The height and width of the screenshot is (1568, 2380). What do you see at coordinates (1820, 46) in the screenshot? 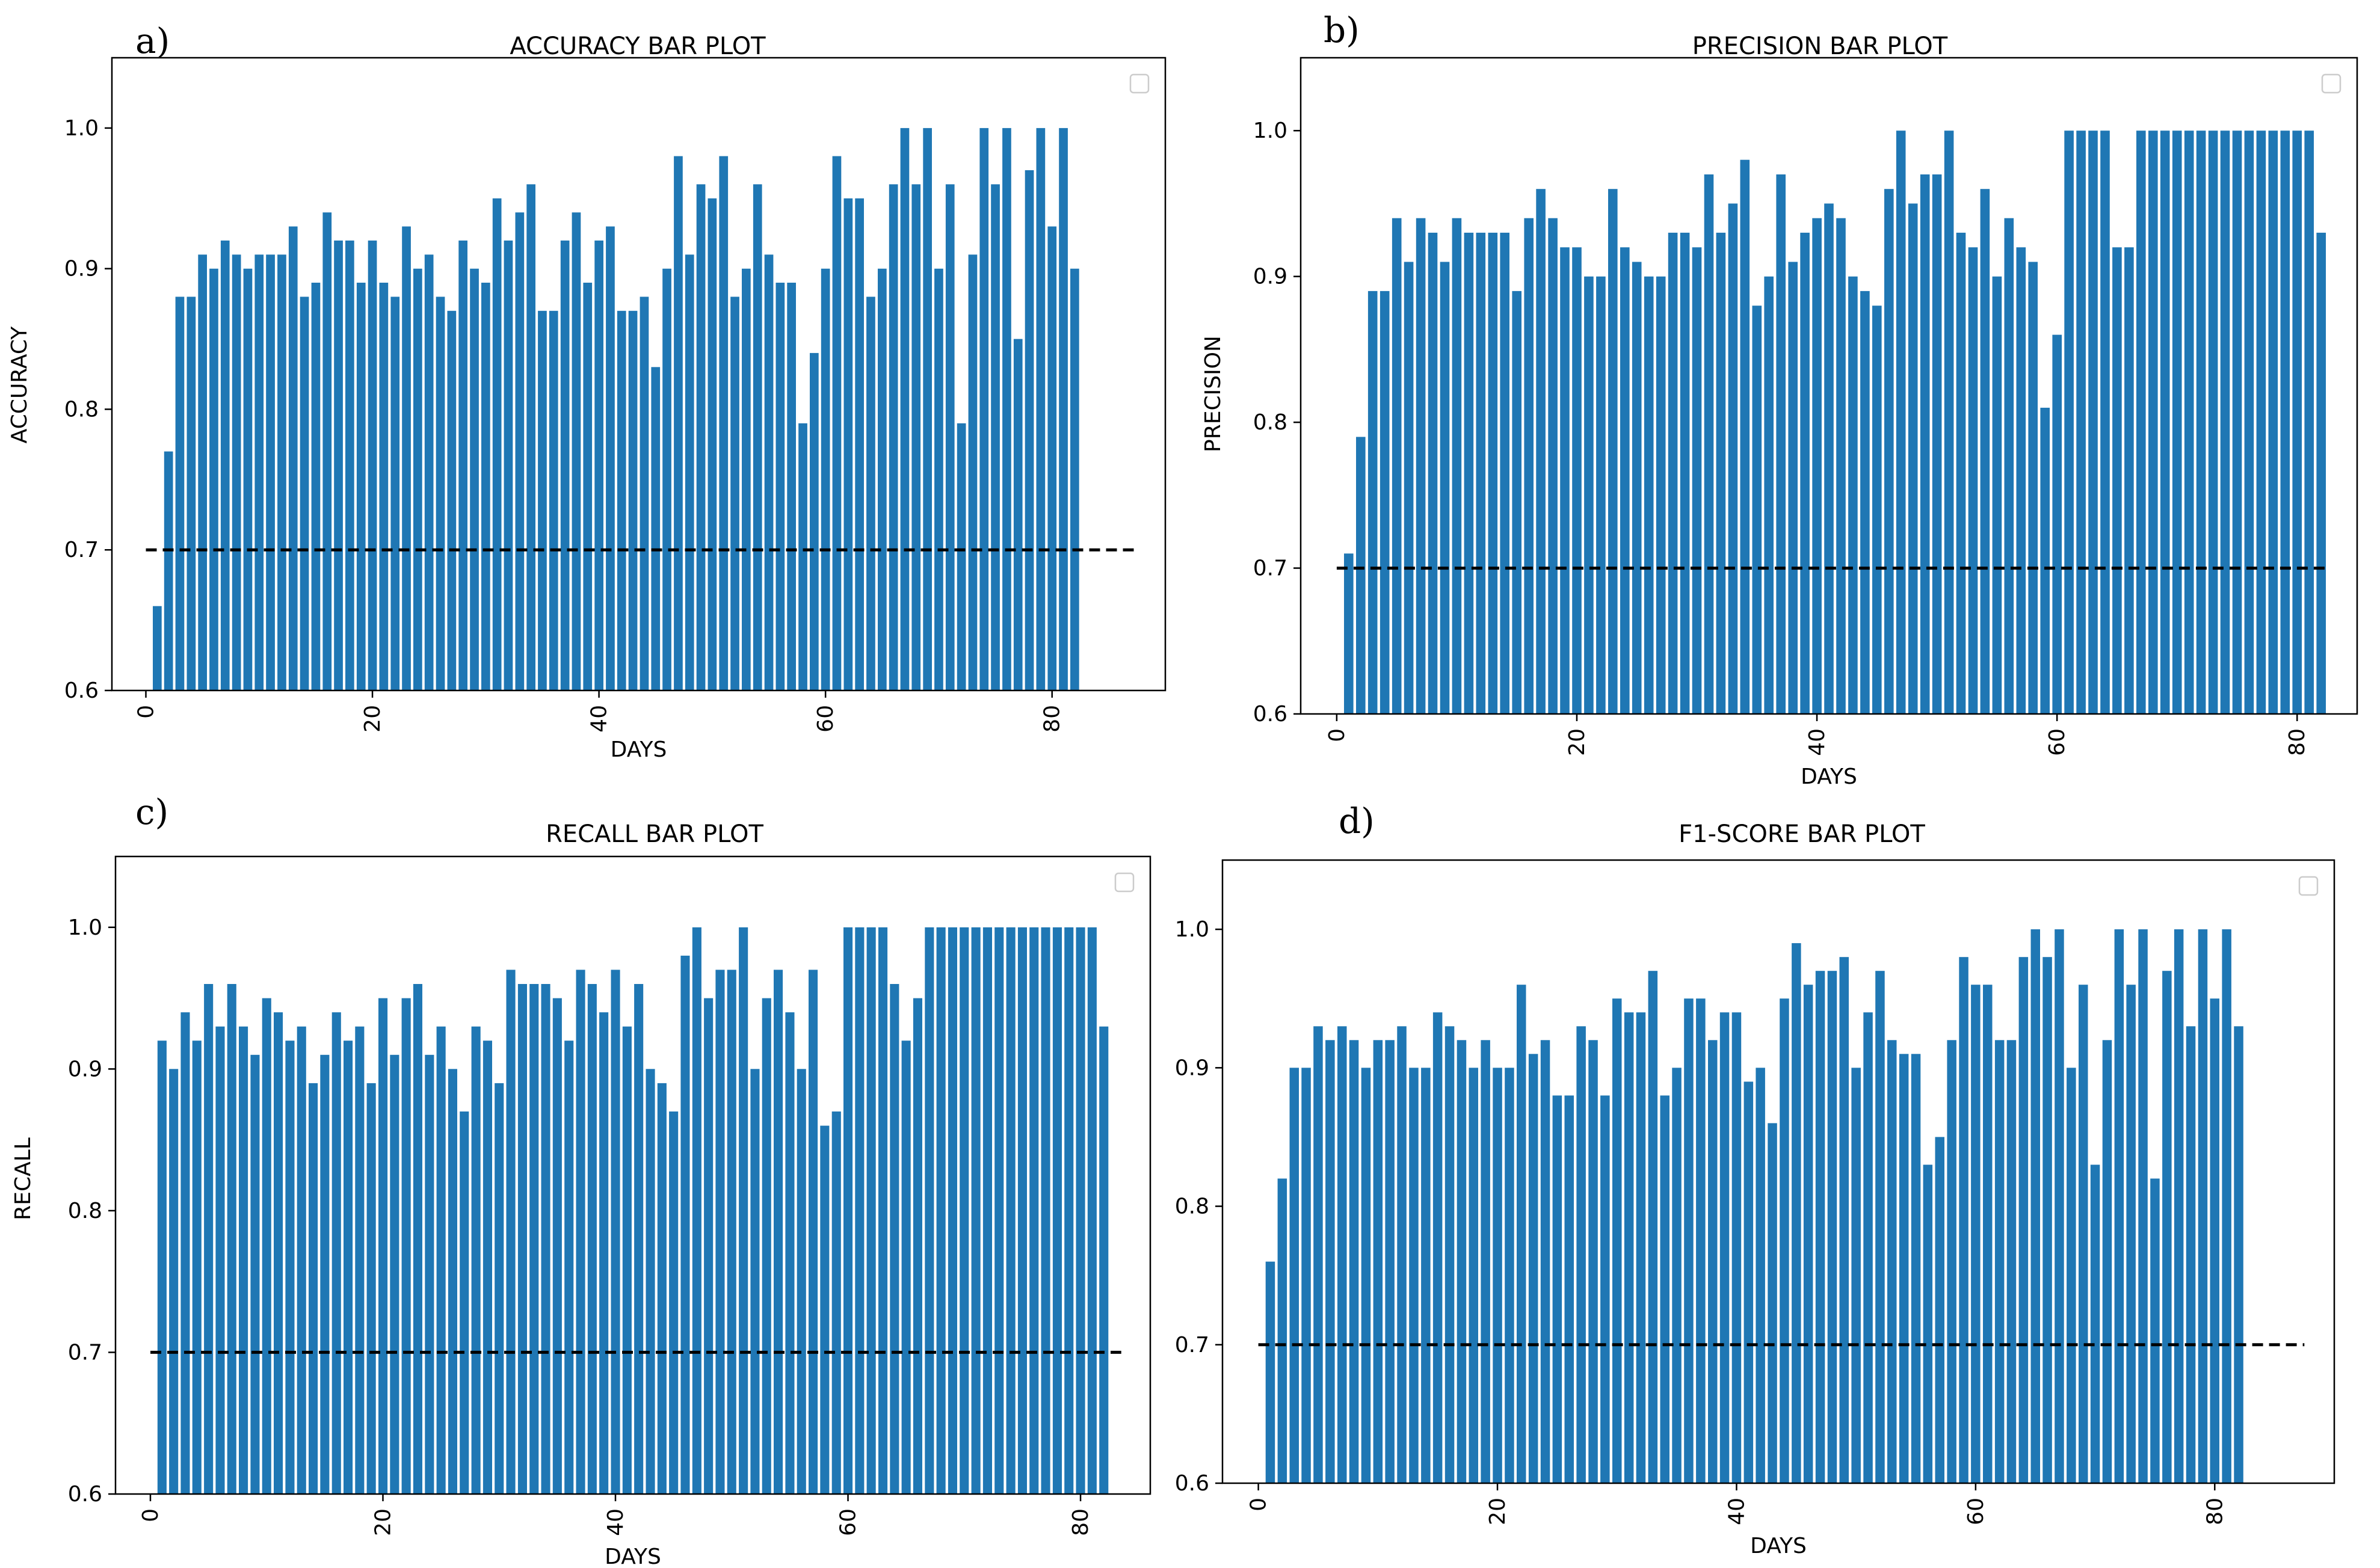
I see `chart-title: PRECISION BAR PLOT` at bounding box center [1820, 46].